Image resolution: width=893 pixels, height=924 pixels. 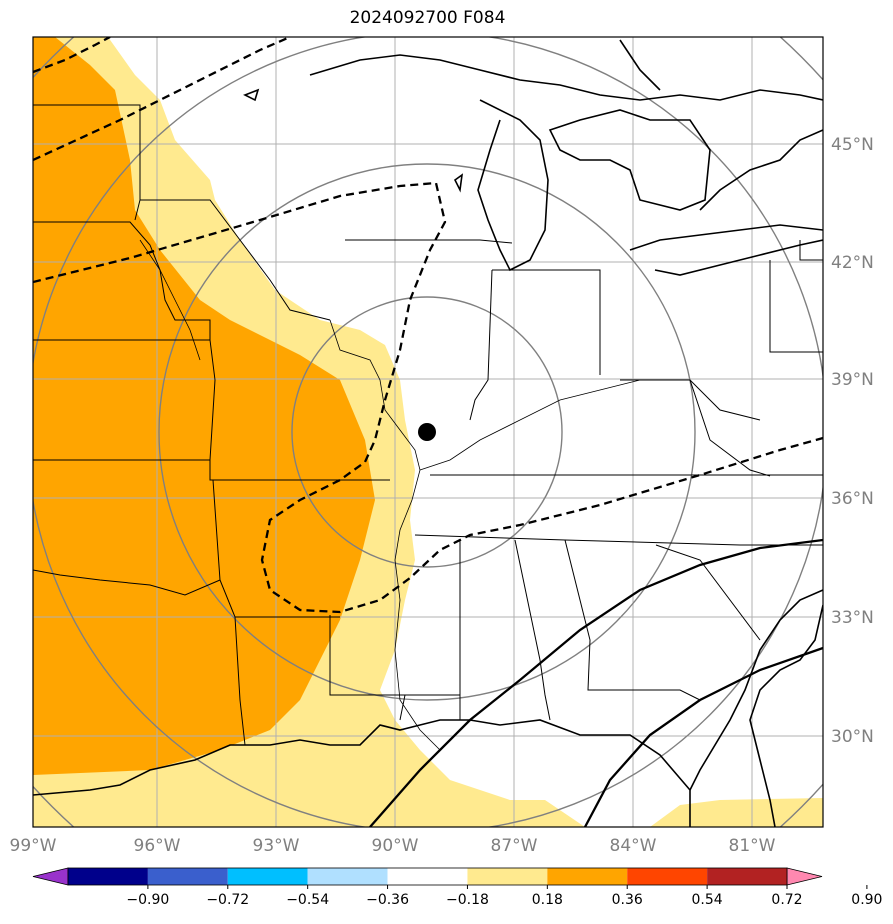 What do you see at coordinates (866, 900) in the screenshot?
I see `colorbar-tick-label: 0.90` at bounding box center [866, 900].